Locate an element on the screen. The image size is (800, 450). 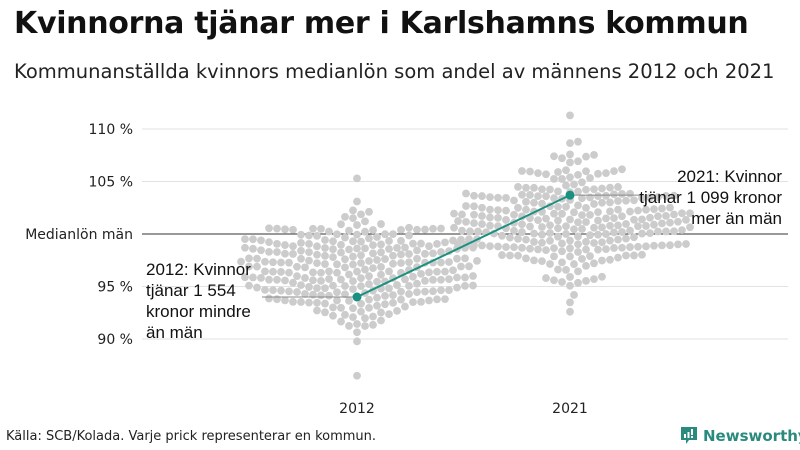
annotation-2012-line: än män is located at coordinates (174, 332).